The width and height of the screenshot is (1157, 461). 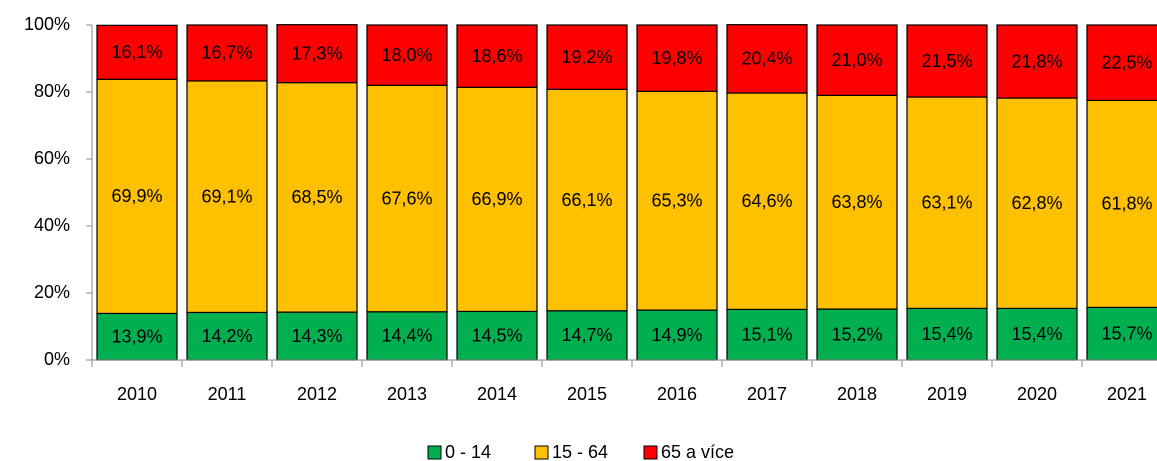 I want to click on data-label: 21,0%, so click(x=856, y=60).